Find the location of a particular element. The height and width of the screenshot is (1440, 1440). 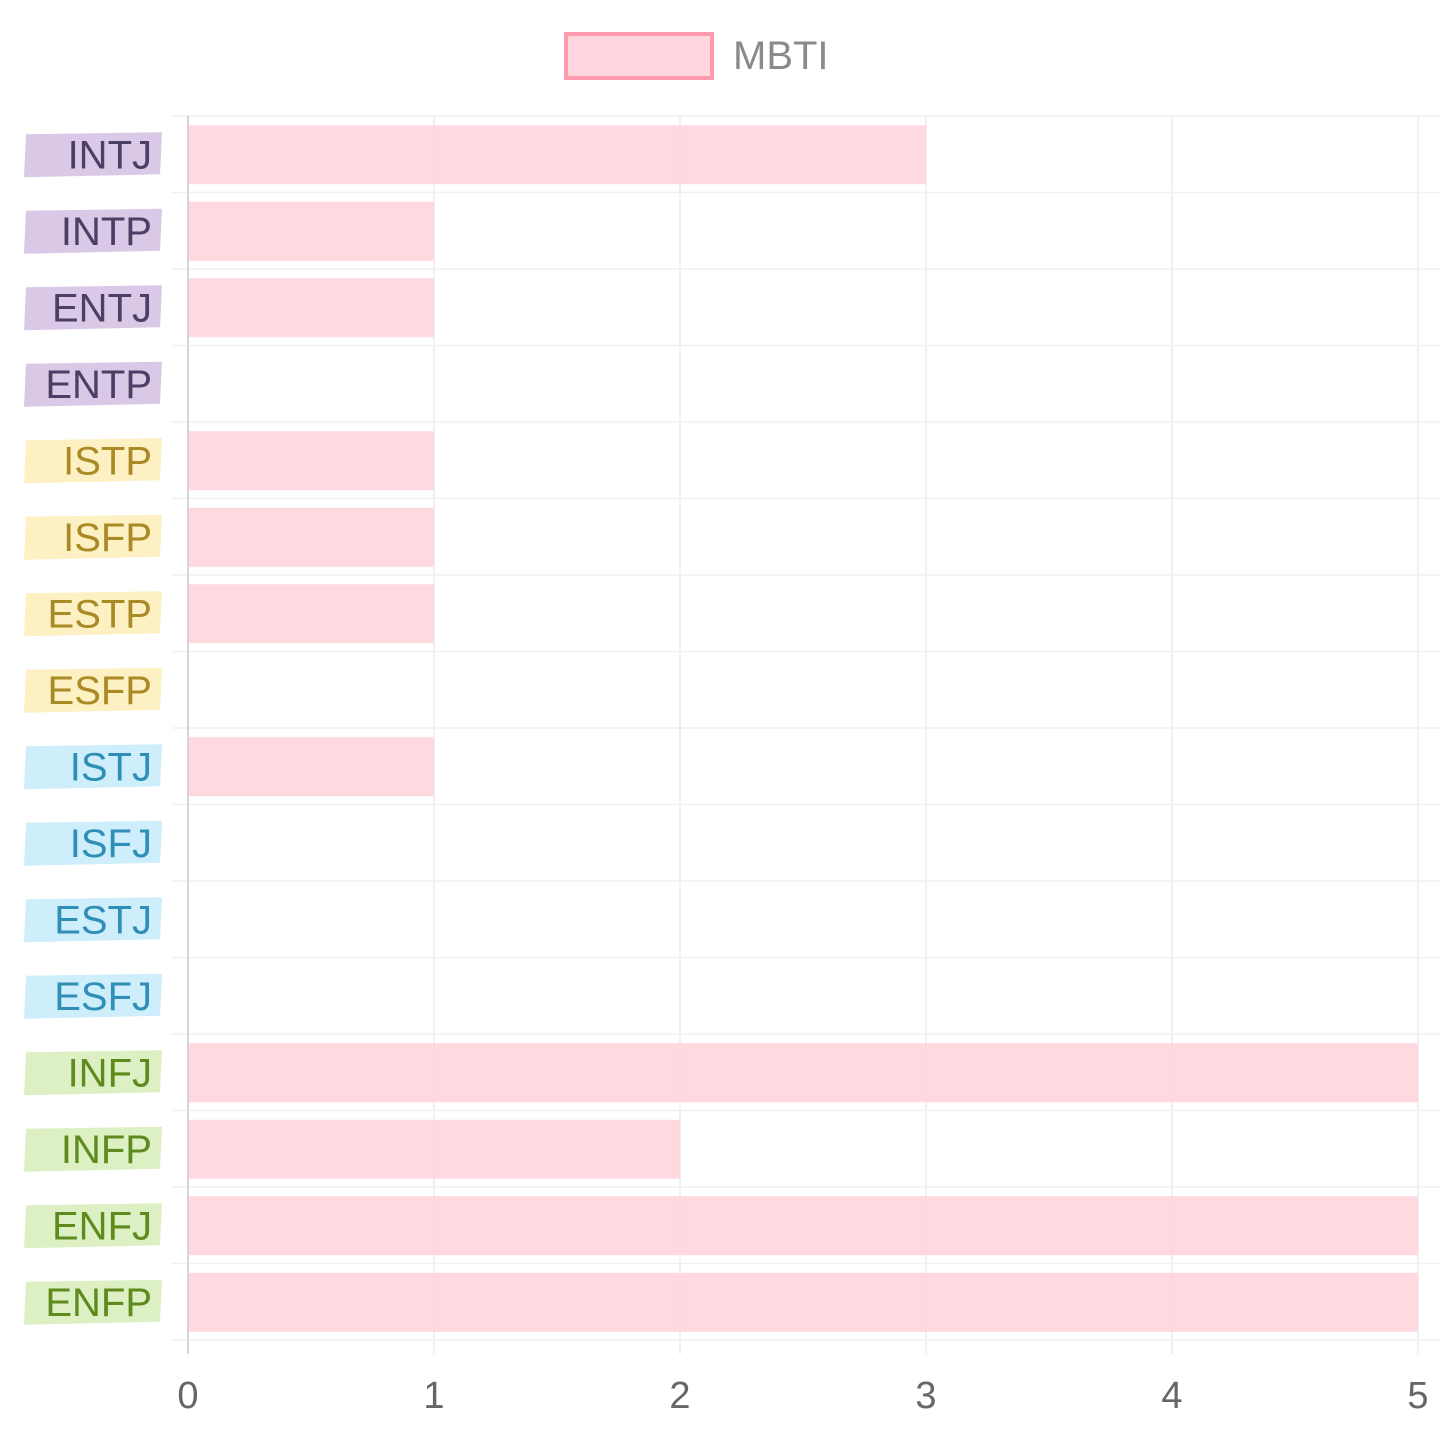

bar-infj is located at coordinates (803, 1073).